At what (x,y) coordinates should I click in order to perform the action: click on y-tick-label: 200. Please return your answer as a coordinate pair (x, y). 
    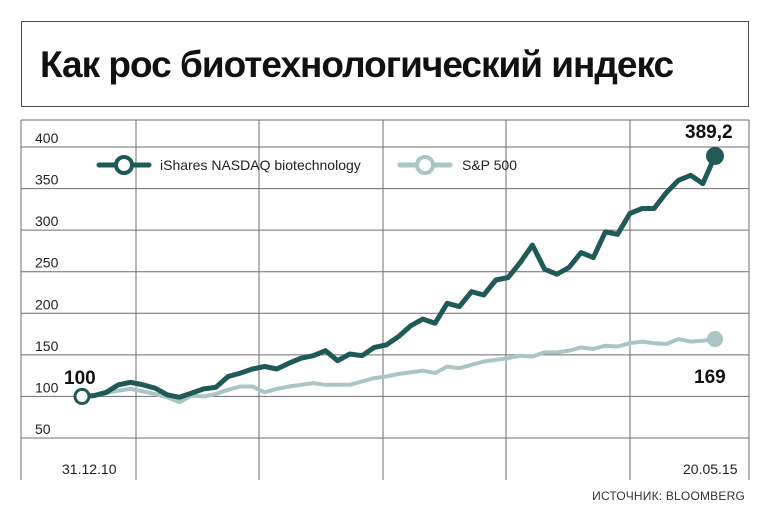
    Looking at the image, I should click on (47, 304).